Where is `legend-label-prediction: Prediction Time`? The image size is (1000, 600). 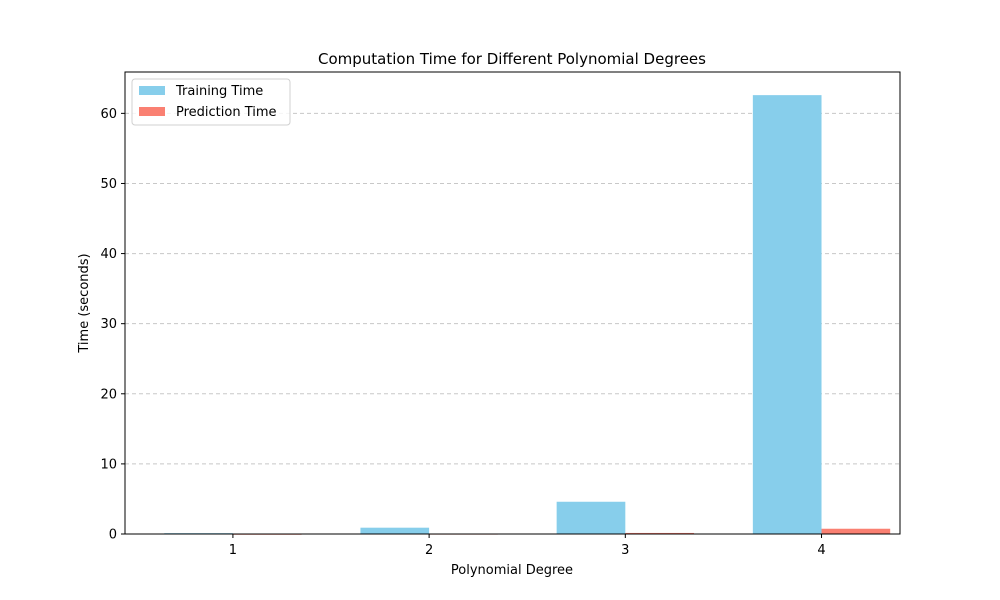 legend-label-prediction: Prediction Time is located at coordinates (226, 112).